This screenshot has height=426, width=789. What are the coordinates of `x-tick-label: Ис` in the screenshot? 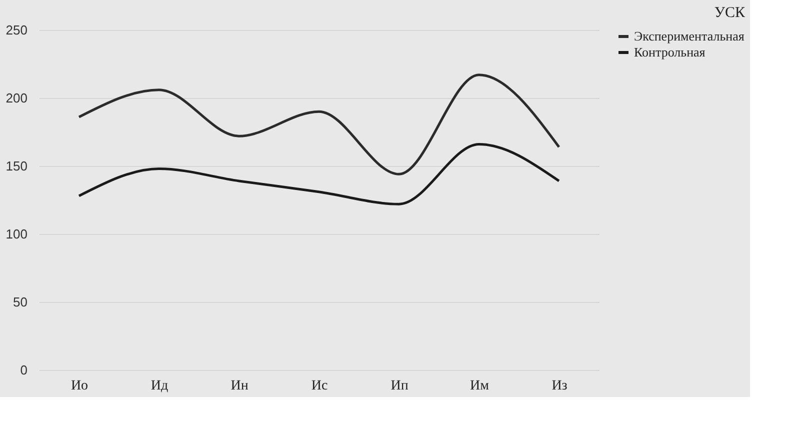 It's located at (319, 386).